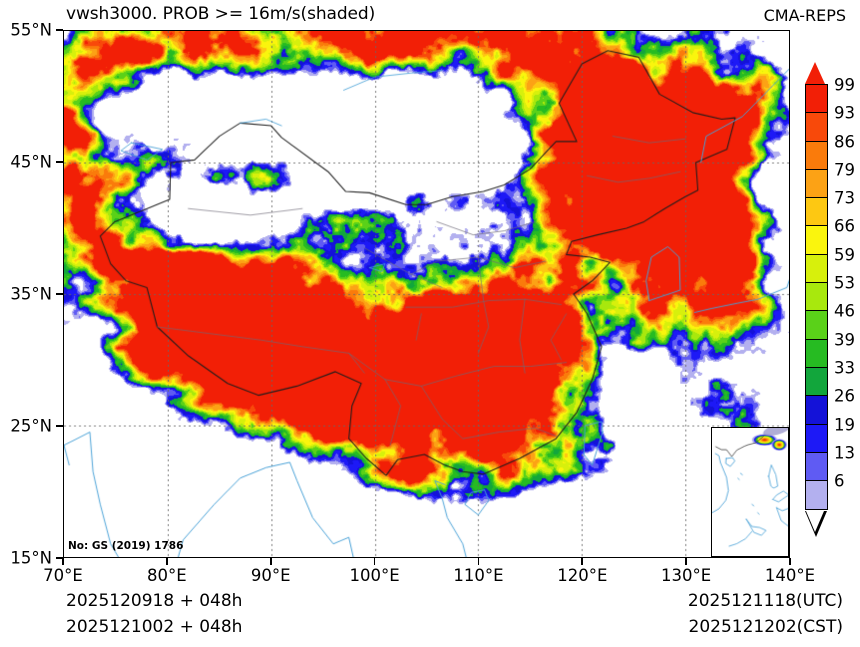 This screenshot has height=647, width=860. I want to click on colorbar-tick-label: 6, so click(839, 481).